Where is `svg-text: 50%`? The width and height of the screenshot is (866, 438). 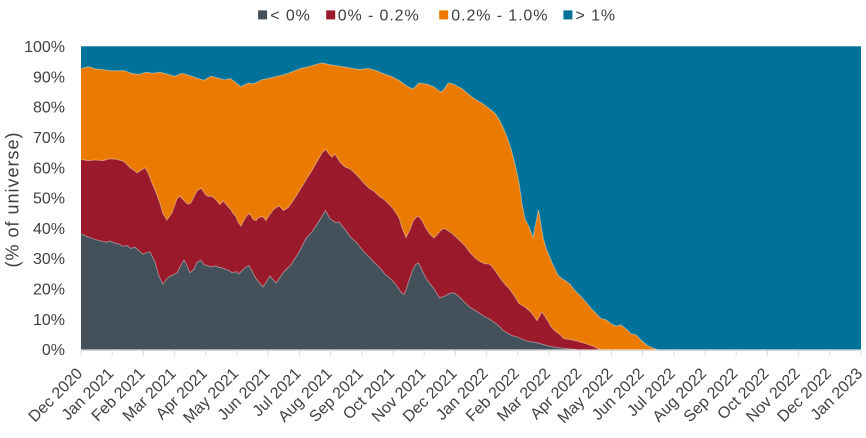
svg-text: 50% is located at coordinates (49, 199).